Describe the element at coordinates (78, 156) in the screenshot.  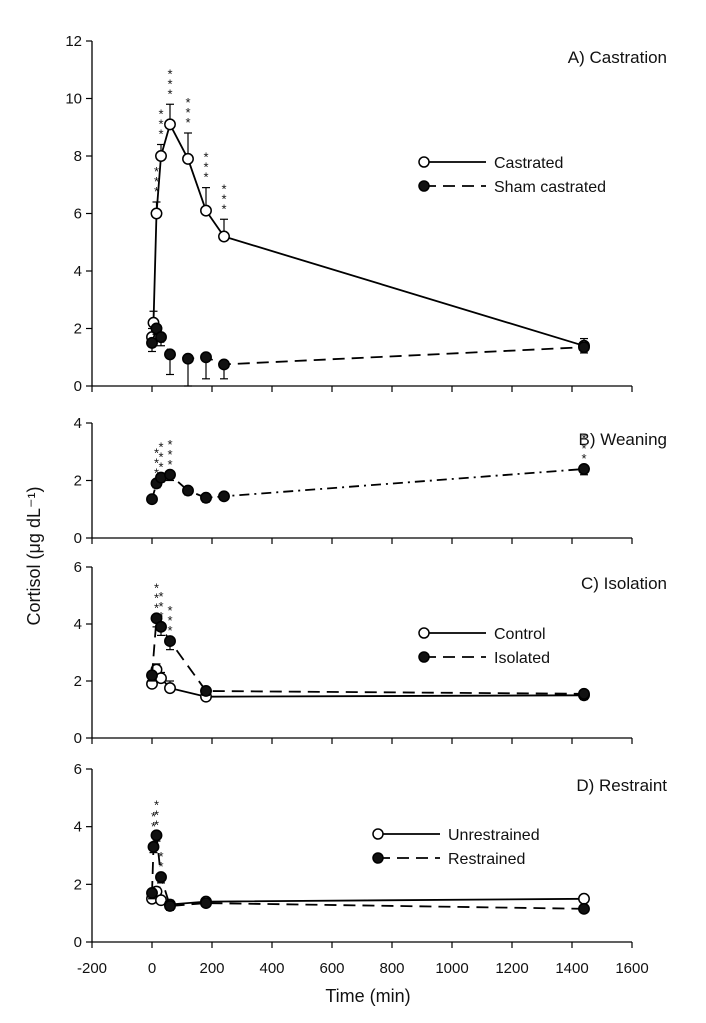
I see `panel-a-y-tick-label: 8` at that location.